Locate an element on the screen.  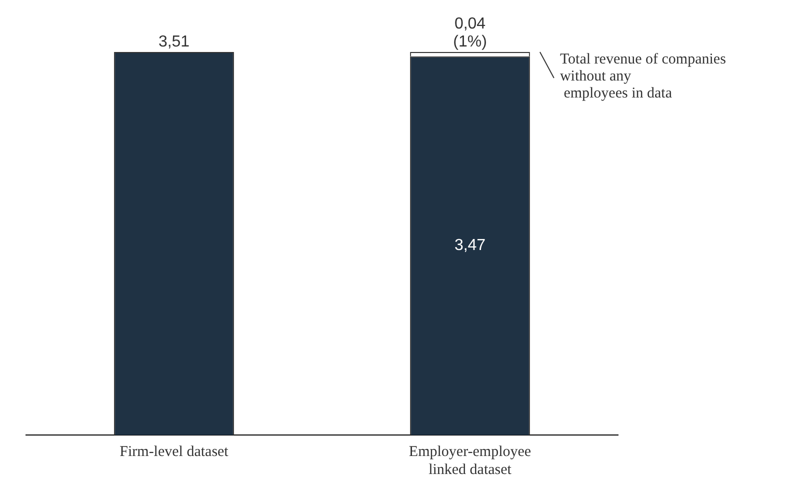
x-tick-label: Employer-employee linked dataset is located at coordinates (470, 461).